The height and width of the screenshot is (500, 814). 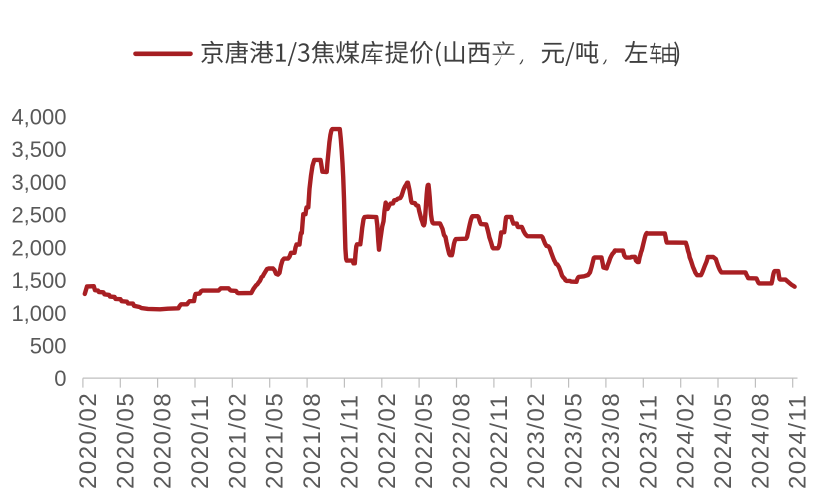 What do you see at coordinates (611, 440) in the screenshot?
I see `svg-text: 2023/08` at bounding box center [611, 440].